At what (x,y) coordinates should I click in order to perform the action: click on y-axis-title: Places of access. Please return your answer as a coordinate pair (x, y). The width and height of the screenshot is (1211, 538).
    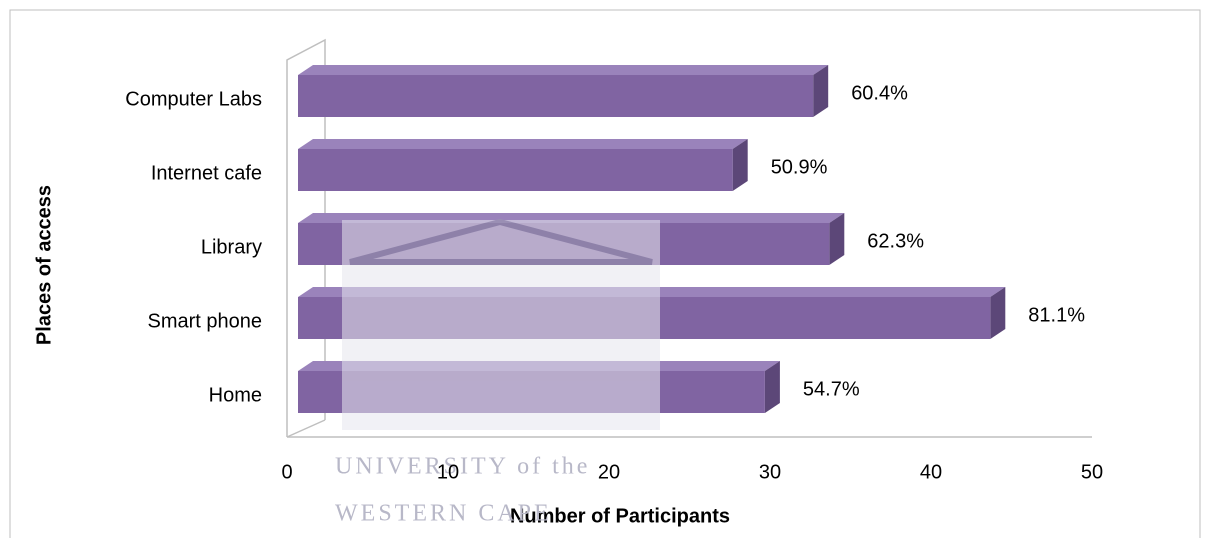
    Looking at the image, I should click on (44, 265).